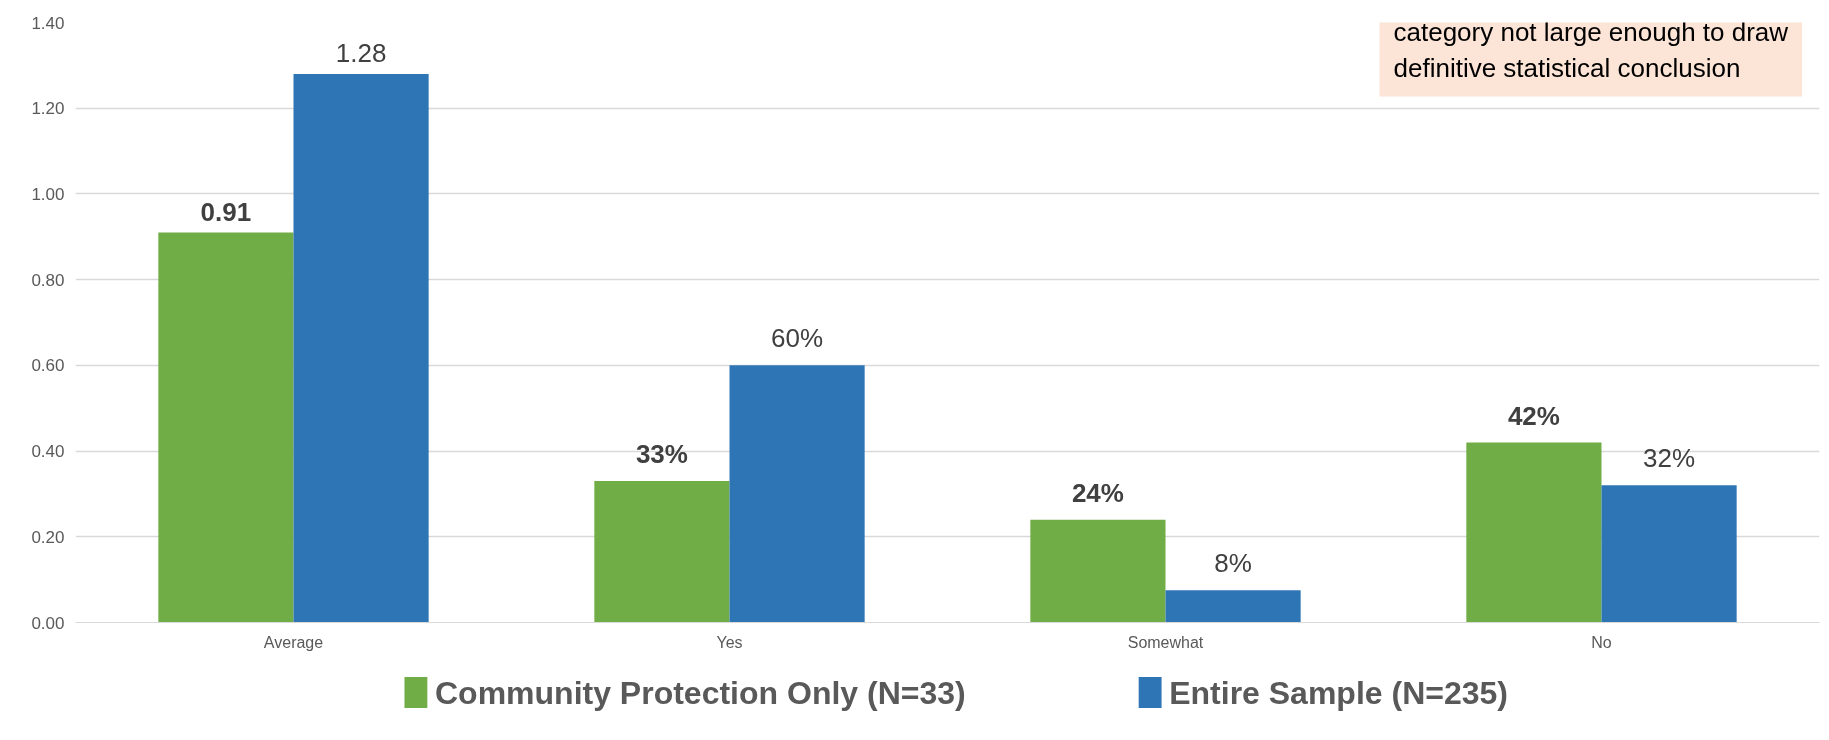 This screenshot has width=1829, height=740. What do you see at coordinates (1338, 692) in the screenshot?
I see `legend-label: Entire Sample (N=235)` at bounding box center [1338, 692].